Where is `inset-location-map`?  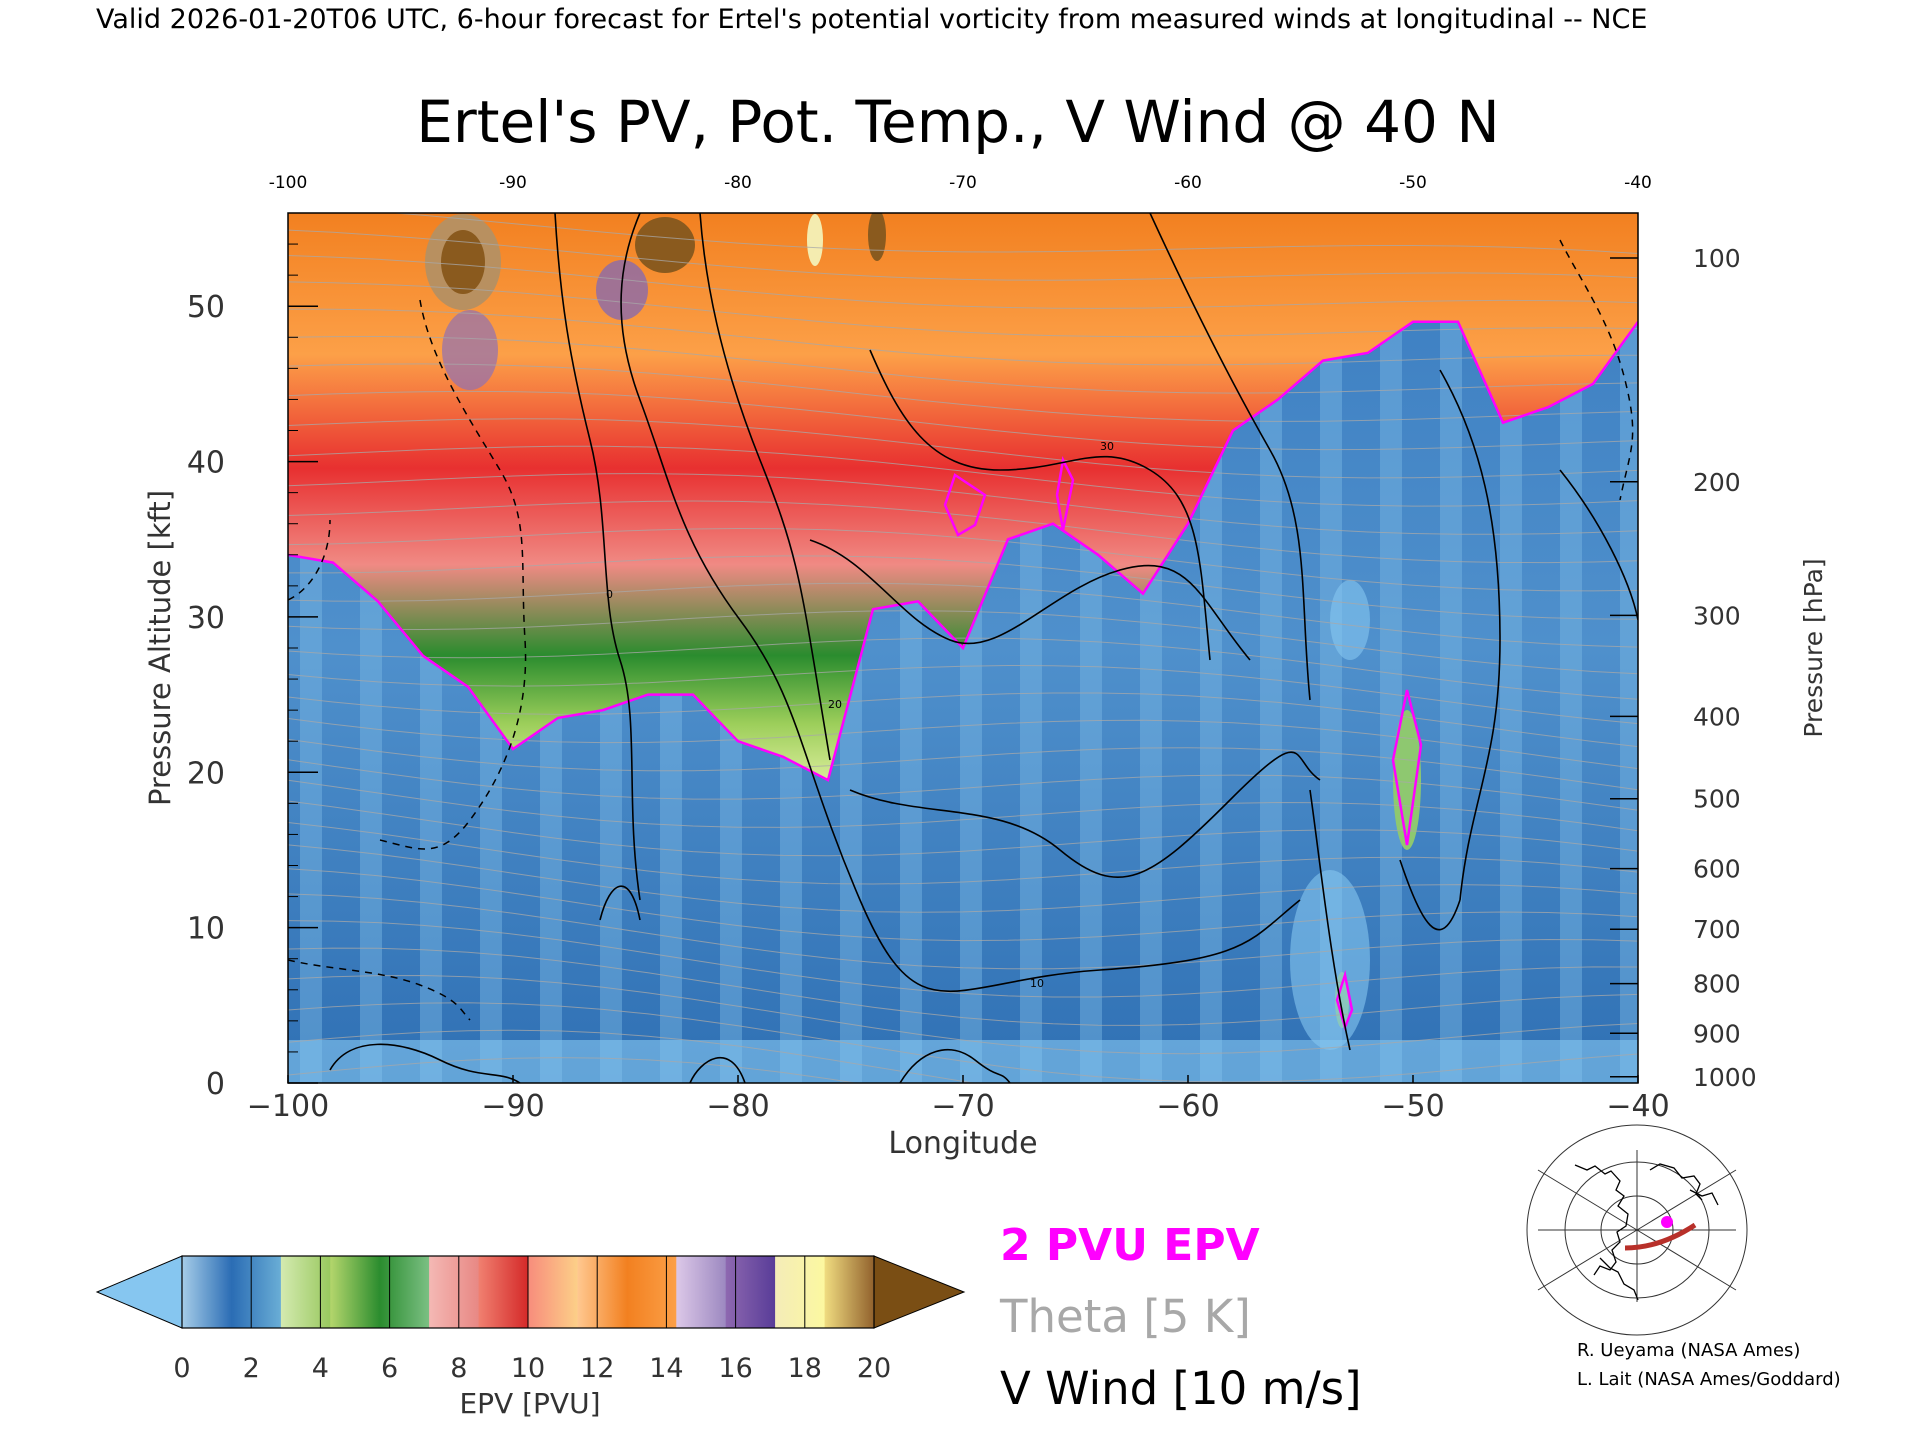
inset-location-map is located at coordinates (1637, 1230).